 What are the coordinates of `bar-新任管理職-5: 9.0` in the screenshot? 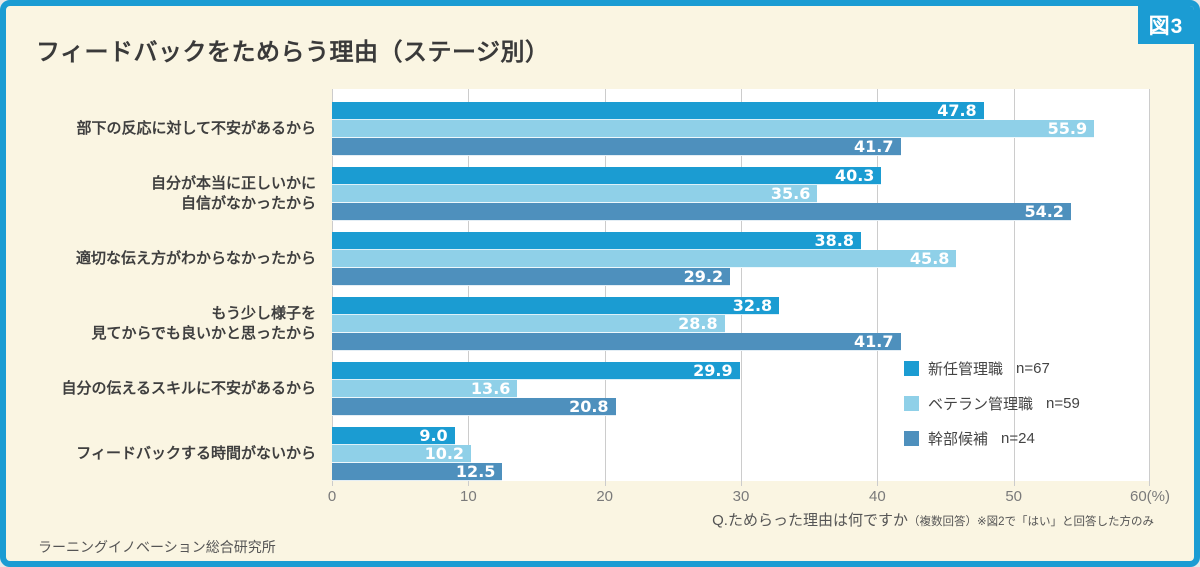 It's located at (393, 435).